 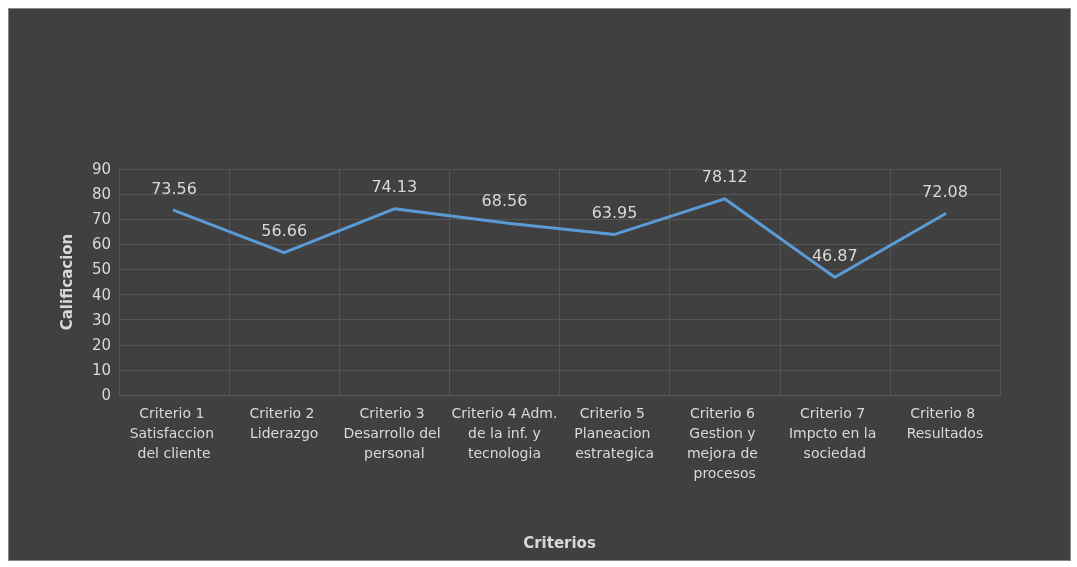 I want to click on x-tick-label: Criterio 1 Satisfaccion del cliente, so click(x=174, y=433).